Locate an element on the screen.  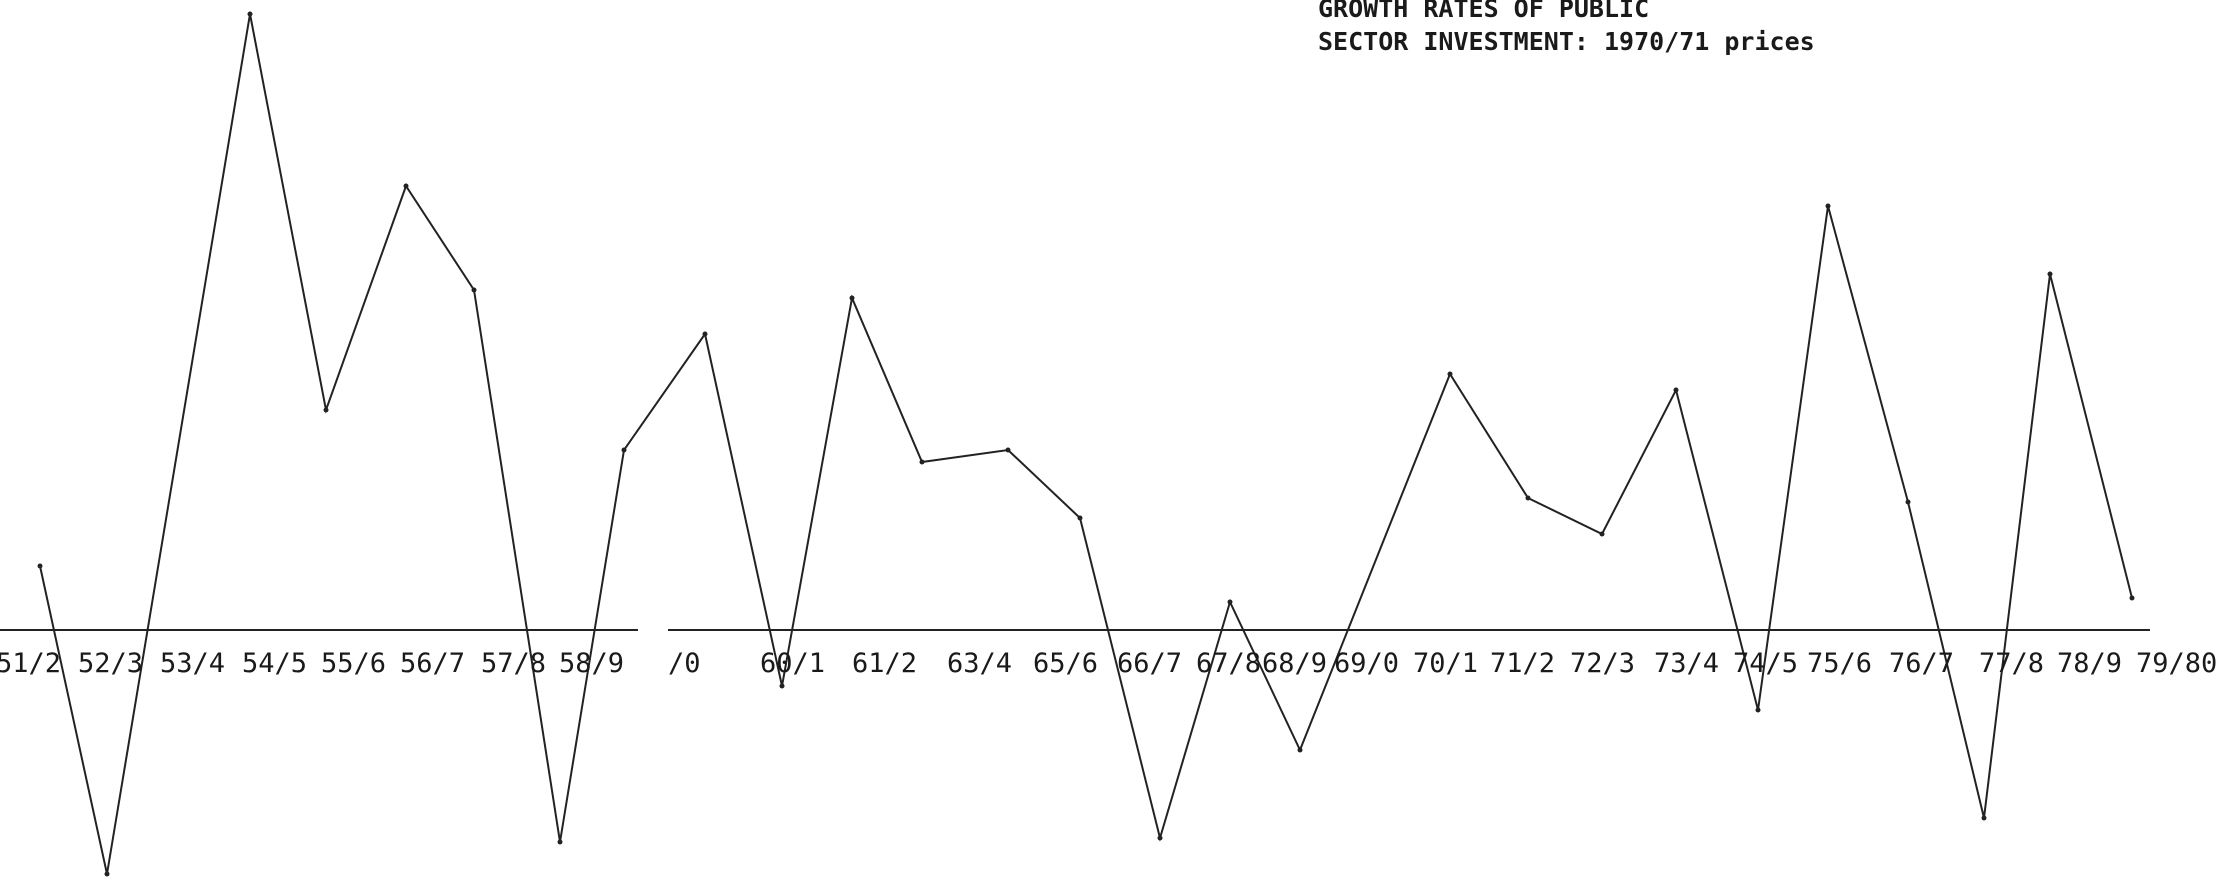
x-tick-label: 56/7 is located at coordinates (432, 663).